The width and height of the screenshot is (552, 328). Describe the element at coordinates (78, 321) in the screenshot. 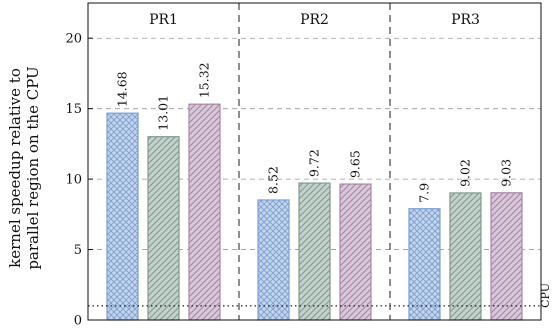

I see `y-tick-label: 0` at that location.